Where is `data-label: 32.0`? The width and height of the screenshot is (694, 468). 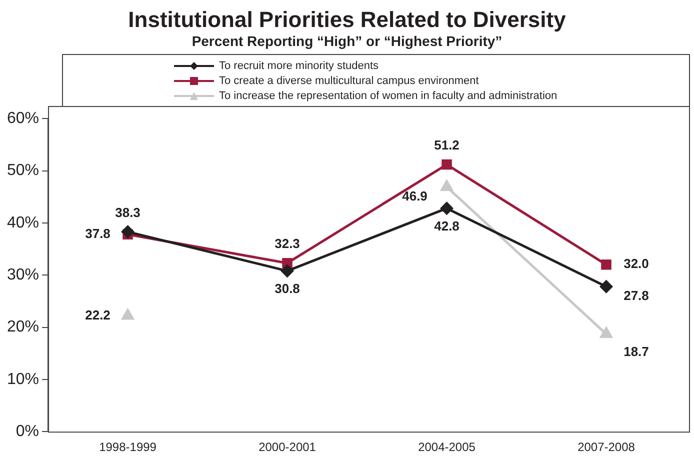
data-label: 32.0 is located at coordinates (636, 264).